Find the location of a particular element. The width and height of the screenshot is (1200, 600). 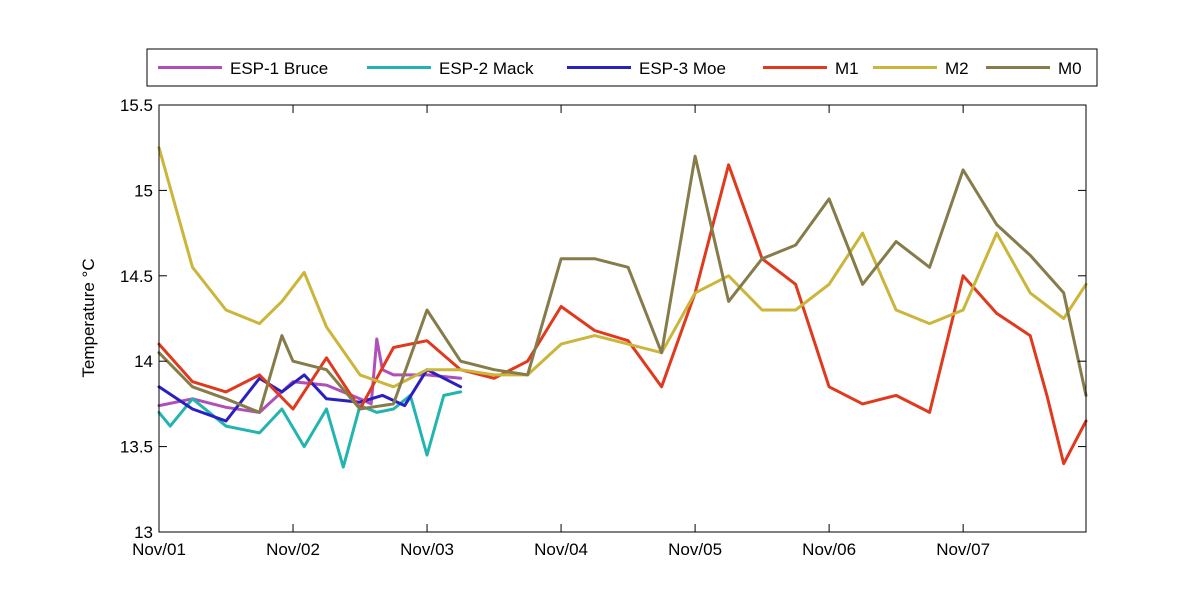

legend: ESP-1 Bruce ESP-2 Mack ESP-3 Moe M1 M2 M0 is located at coordinates (622, 67).